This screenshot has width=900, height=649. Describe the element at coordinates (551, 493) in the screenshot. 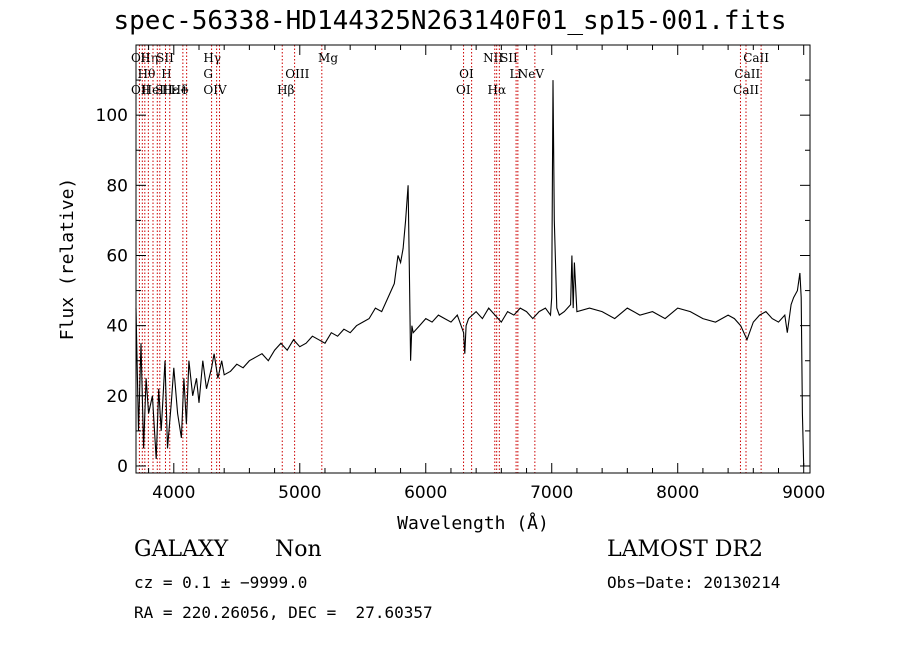

I see `x-tick-label: 7000` at that location.